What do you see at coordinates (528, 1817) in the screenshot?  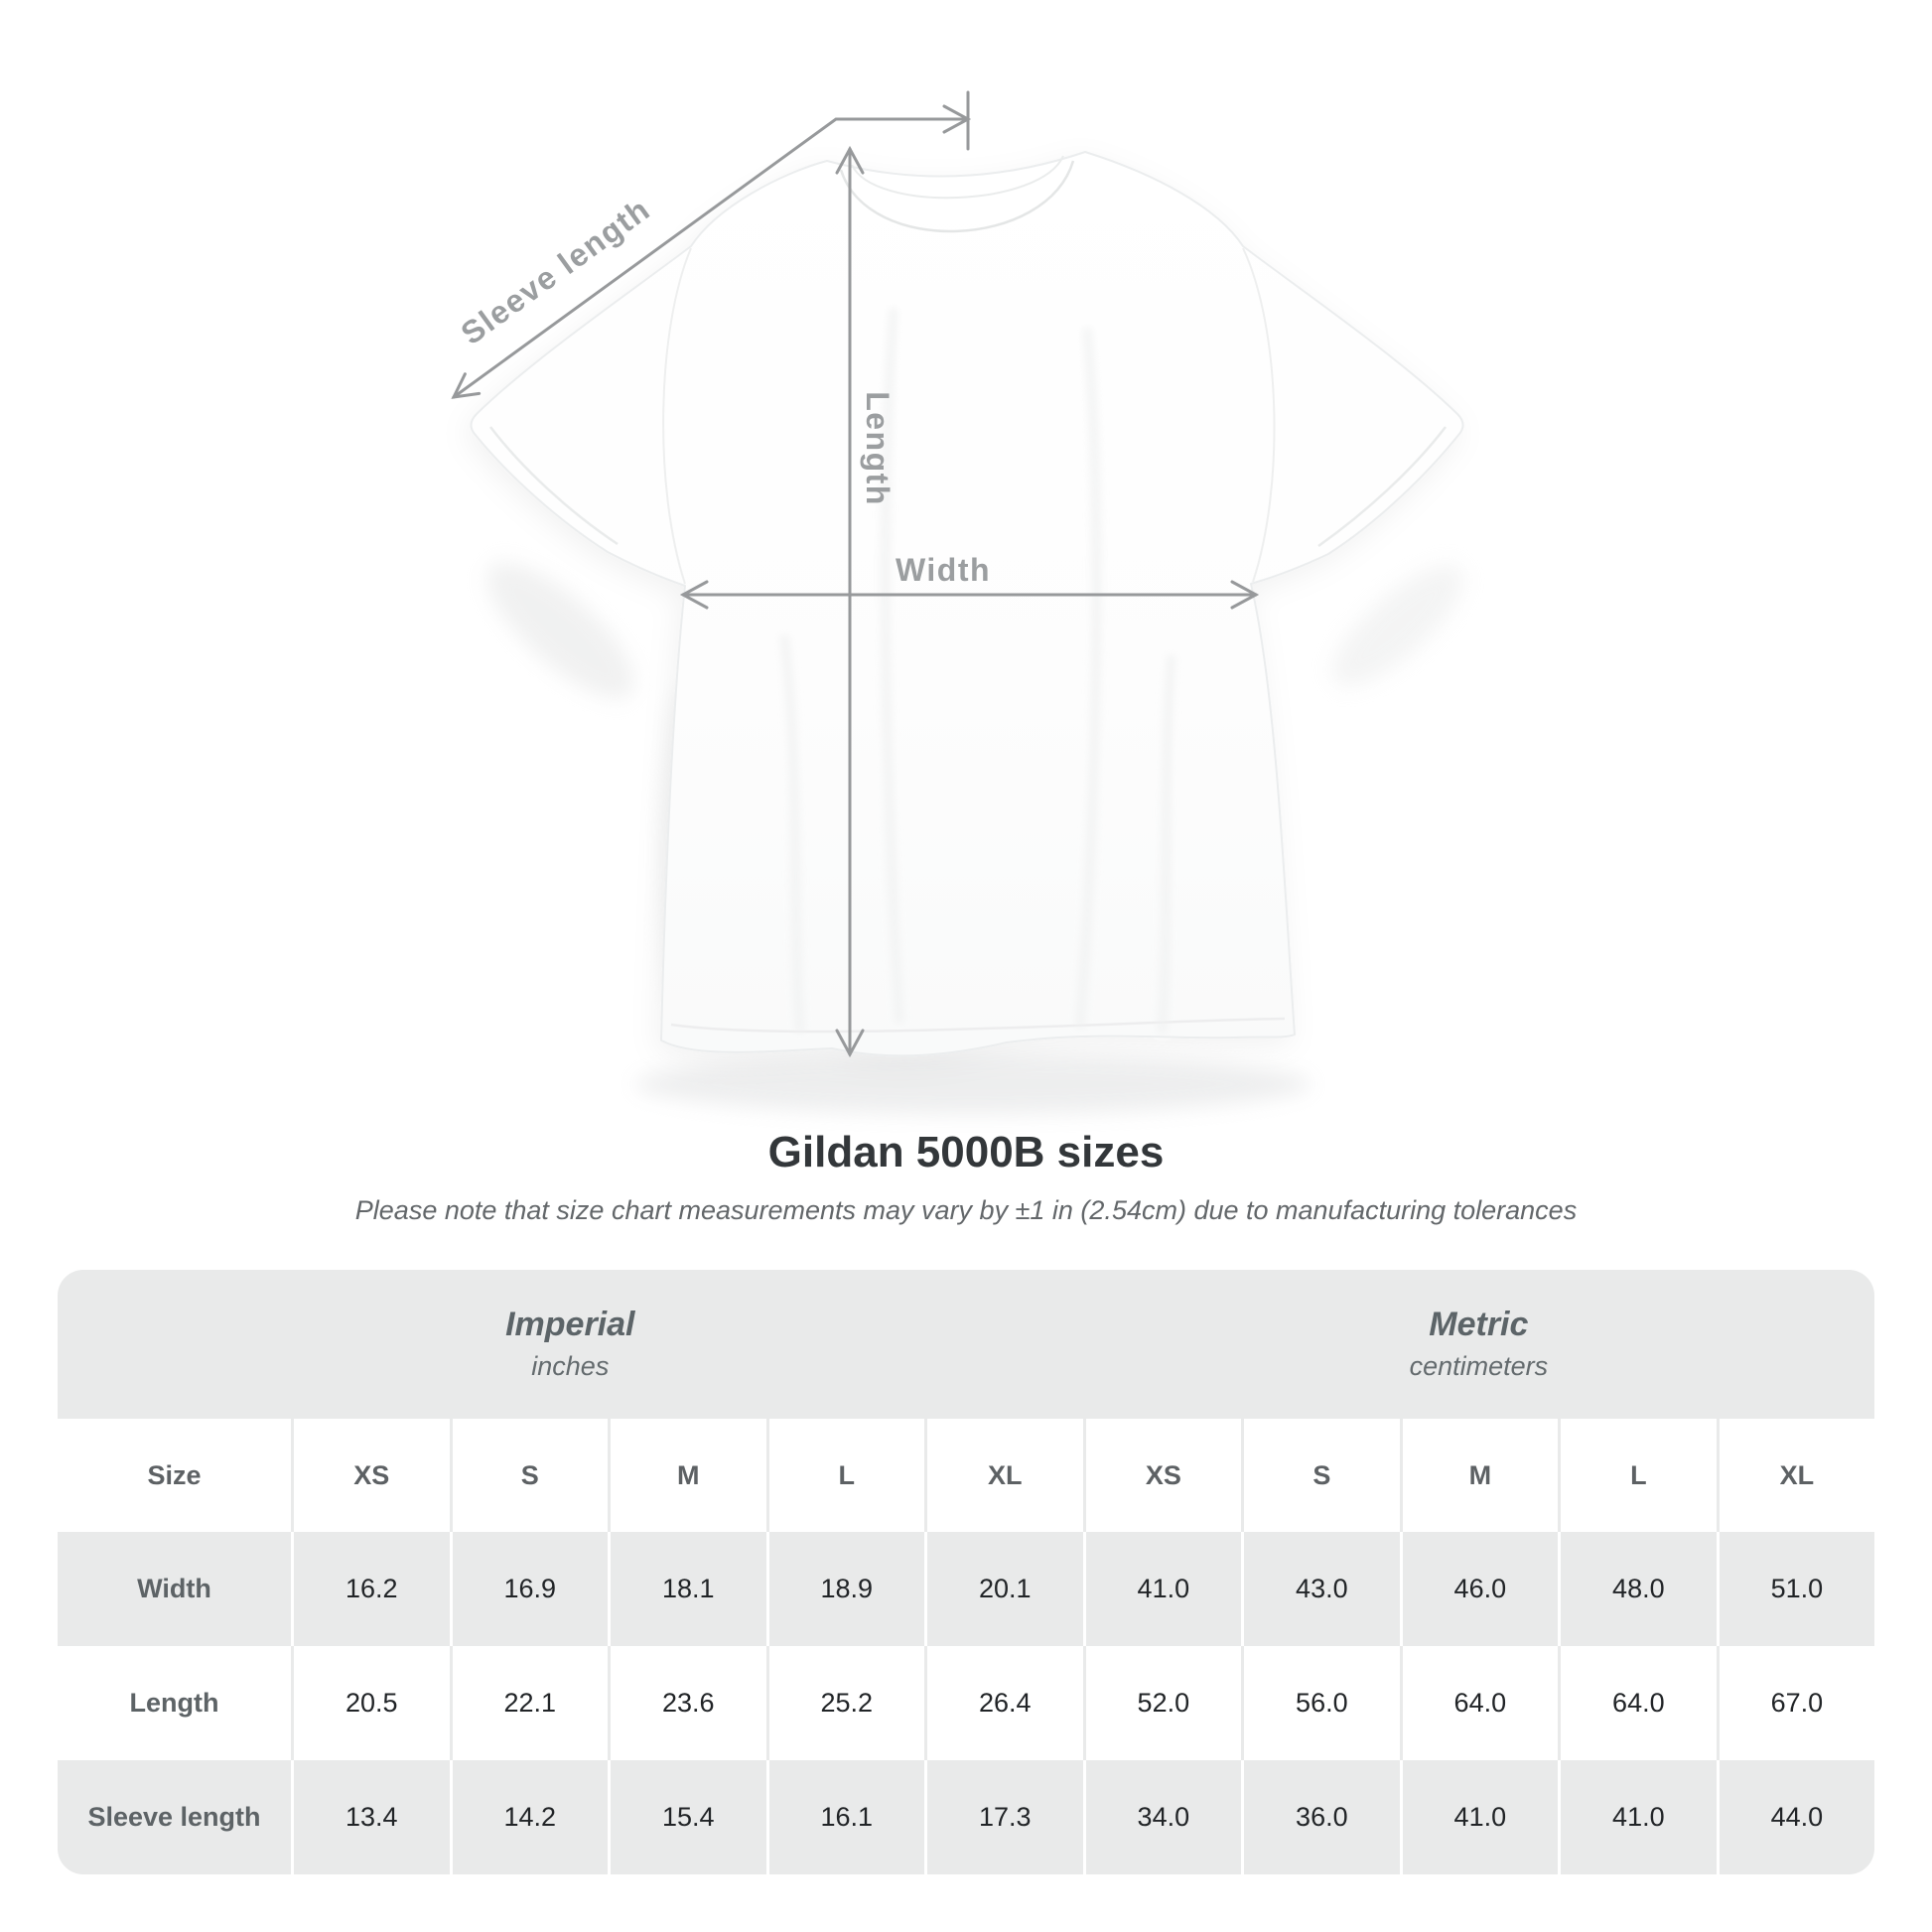 I see `measurement-cell: 14.2` at bounding box center [528, 1817].